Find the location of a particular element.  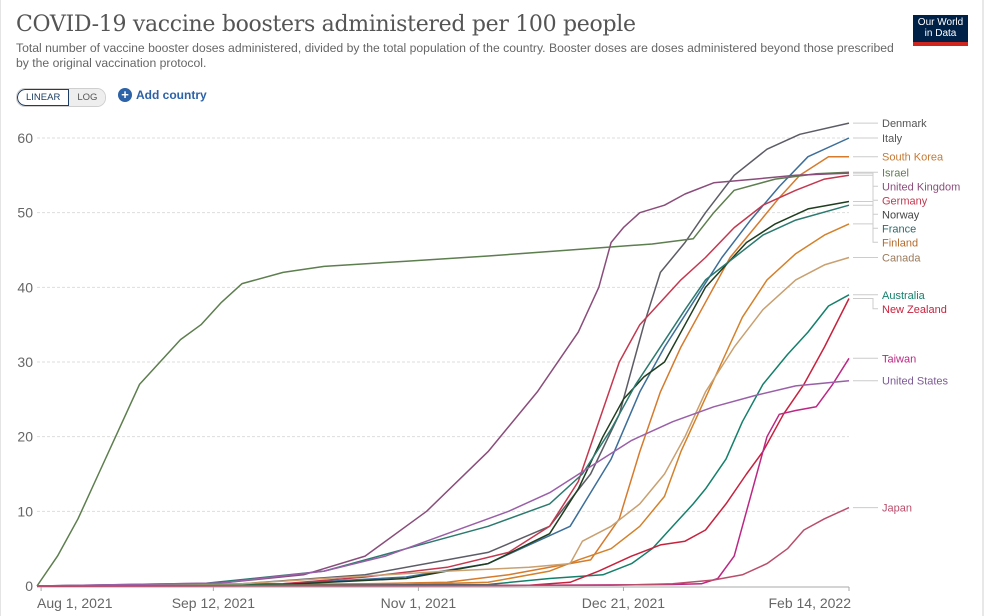

legend-label-israel: Israel is located at coordinates (895, 173).